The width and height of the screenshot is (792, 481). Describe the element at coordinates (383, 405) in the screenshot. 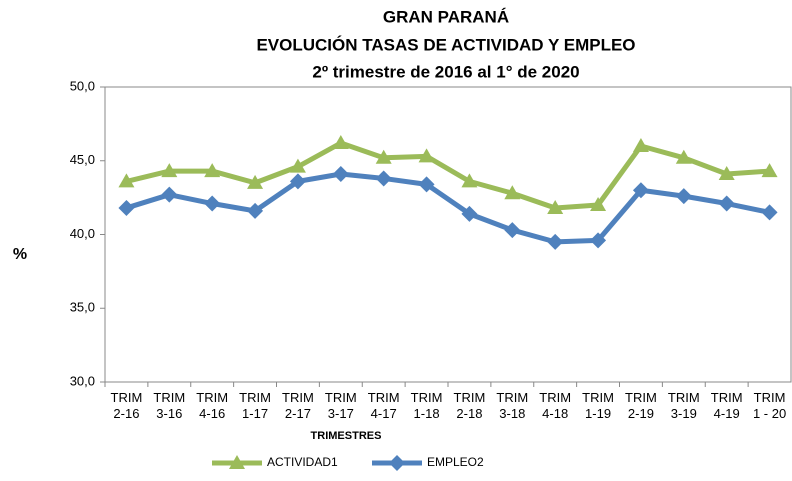

I see `x-tick-label: TRIM 4-17` at that location.